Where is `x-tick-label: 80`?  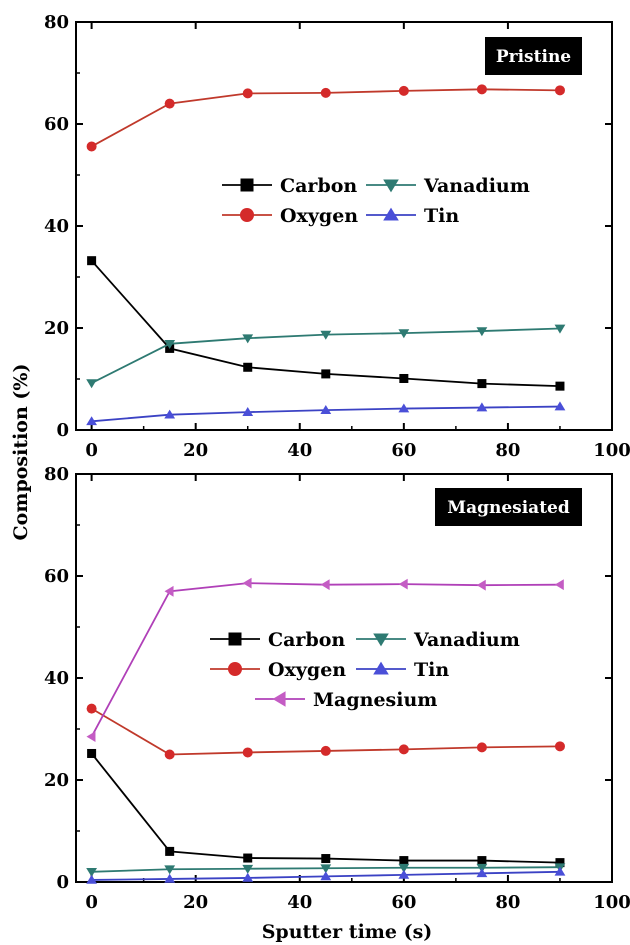
x-tick-label: 80 is located at coordinates (507, 902).